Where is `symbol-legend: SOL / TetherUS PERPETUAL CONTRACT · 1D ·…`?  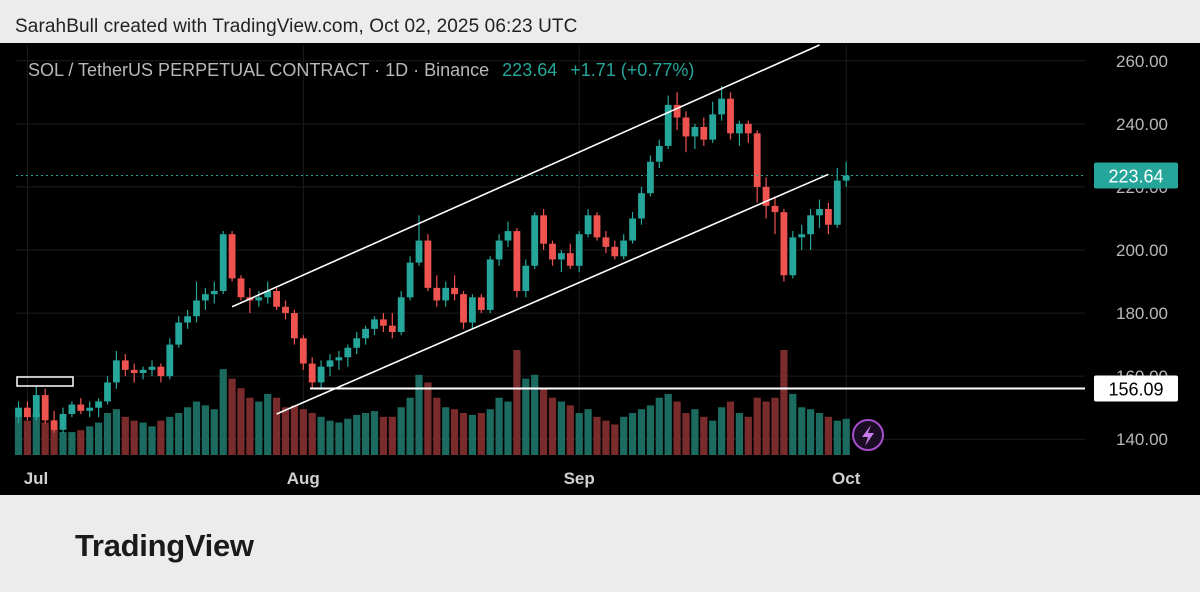
symbol-legend: SOL / TetherUS PERPETUAL CONTRACT · 1D ·… is located at coordinates (361, 70).